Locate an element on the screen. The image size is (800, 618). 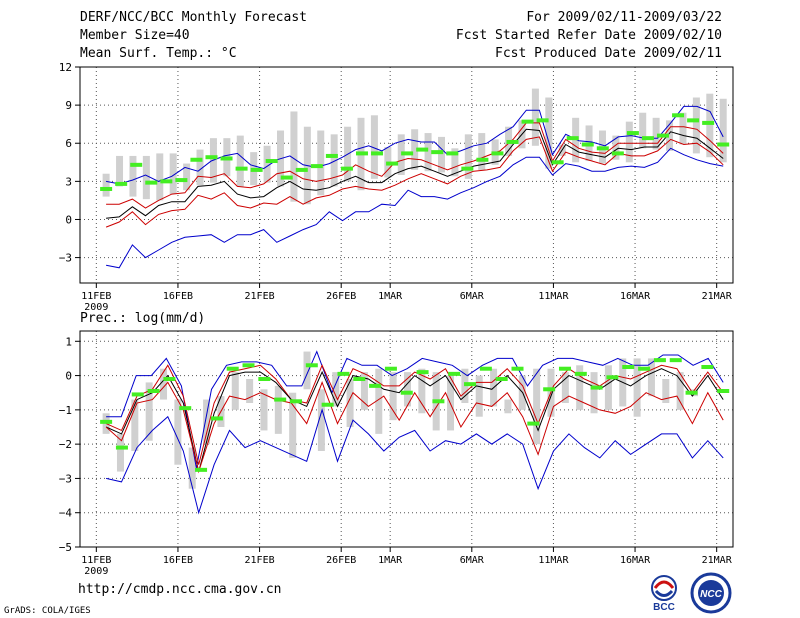
precip-label: Prec.: log(mm/d) is located at coordinates (143, 318).